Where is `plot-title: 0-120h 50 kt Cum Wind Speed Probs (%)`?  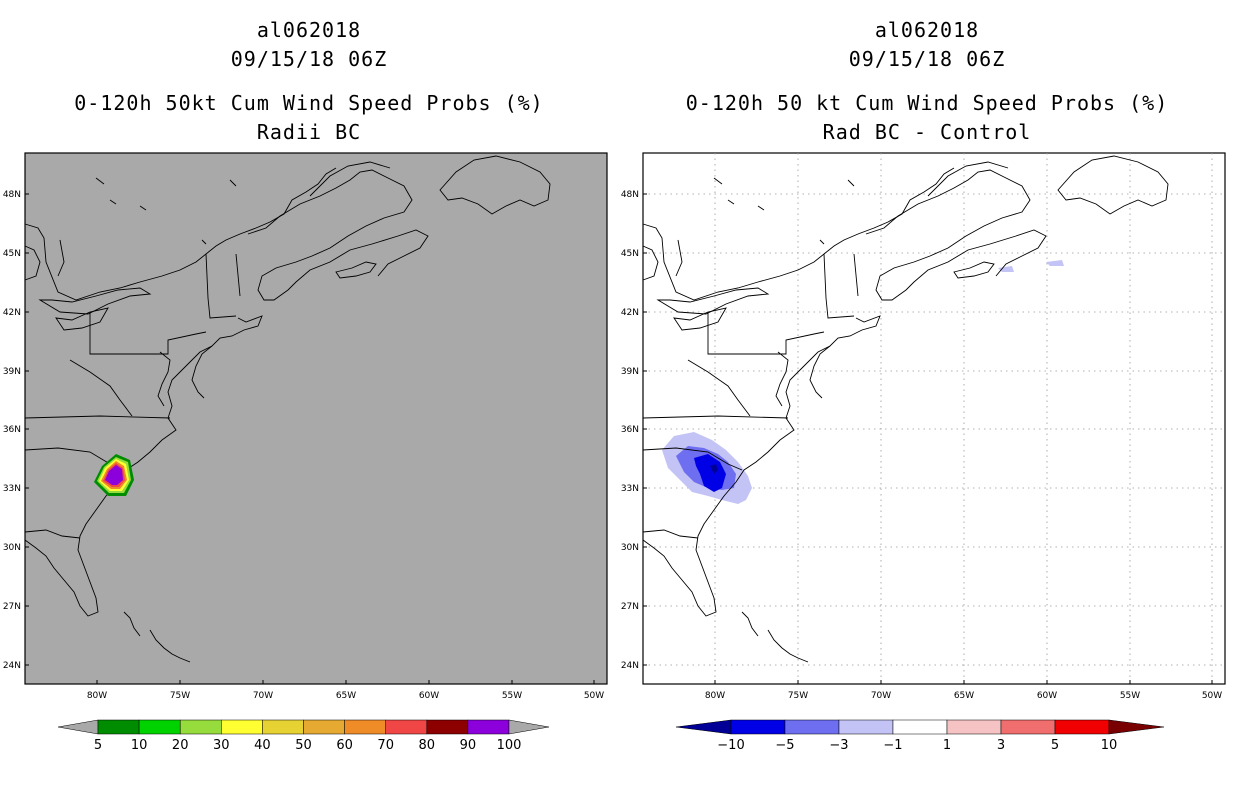 plot-title: 0-120h 50 kt Cum Wind Speed Probs (%) is located at coordinates (927, 103).